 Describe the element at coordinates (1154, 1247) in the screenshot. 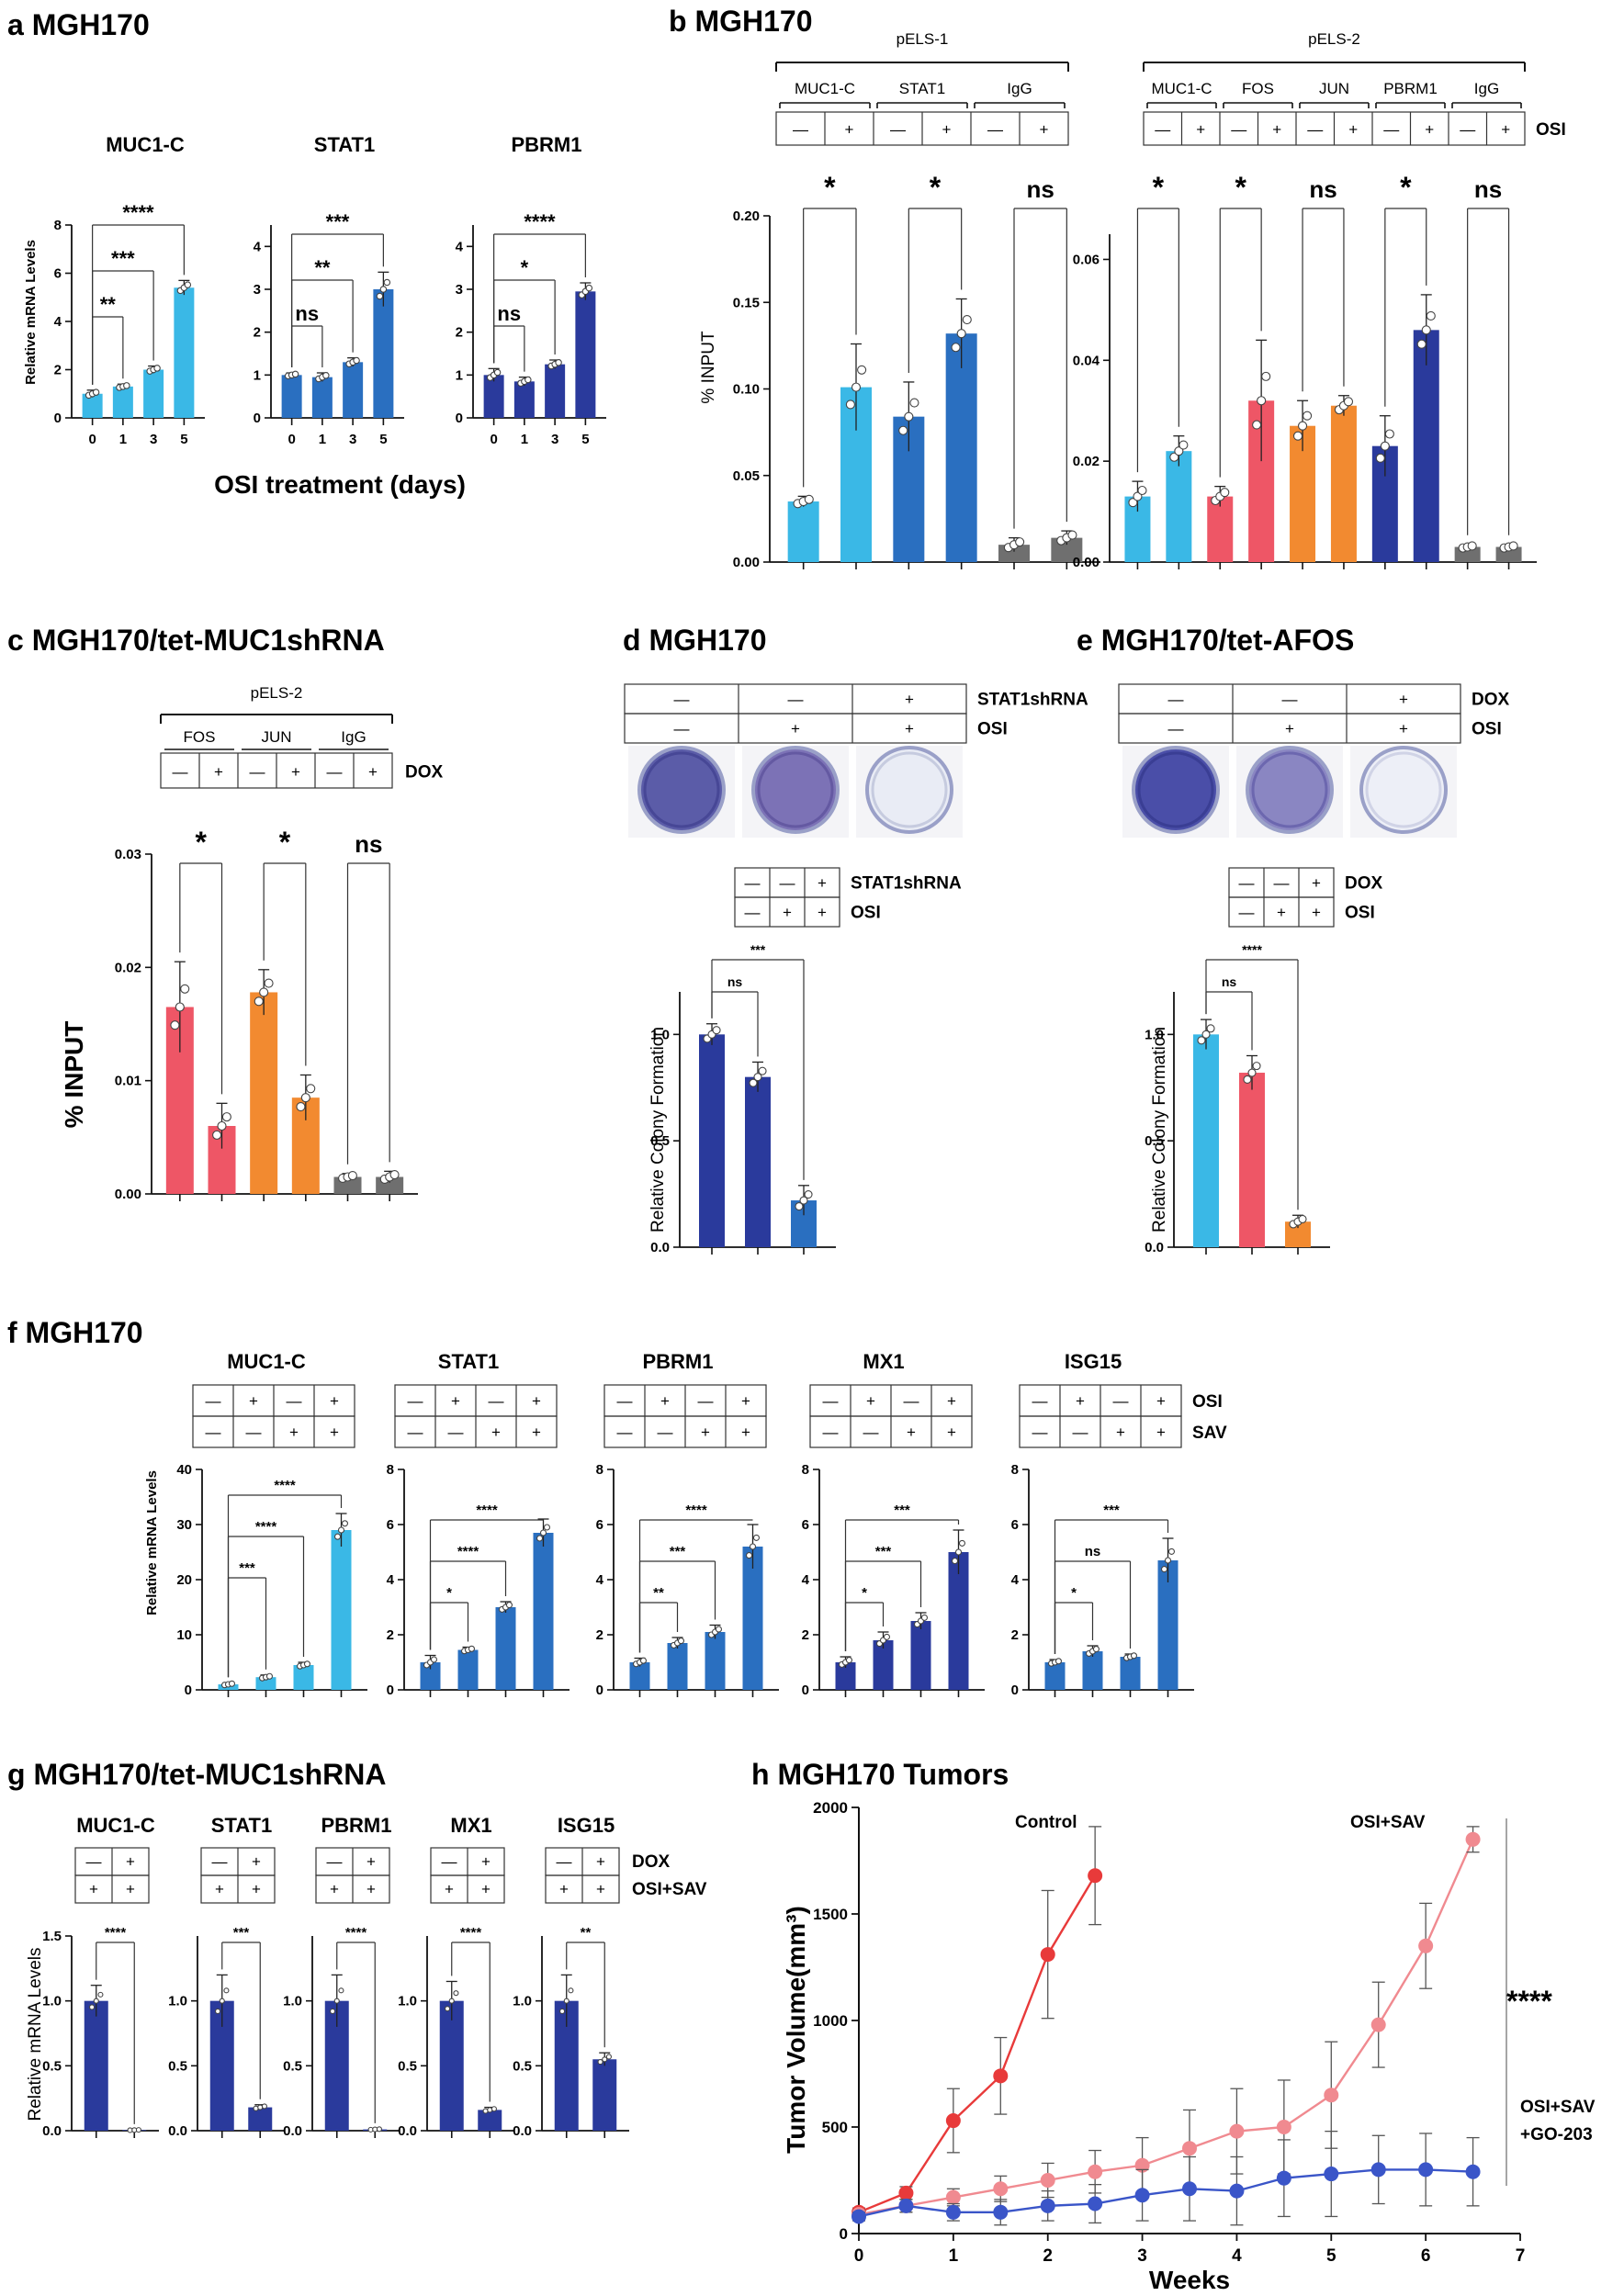

I see `panel-e-ytick-label-0: 0.0` at that location.